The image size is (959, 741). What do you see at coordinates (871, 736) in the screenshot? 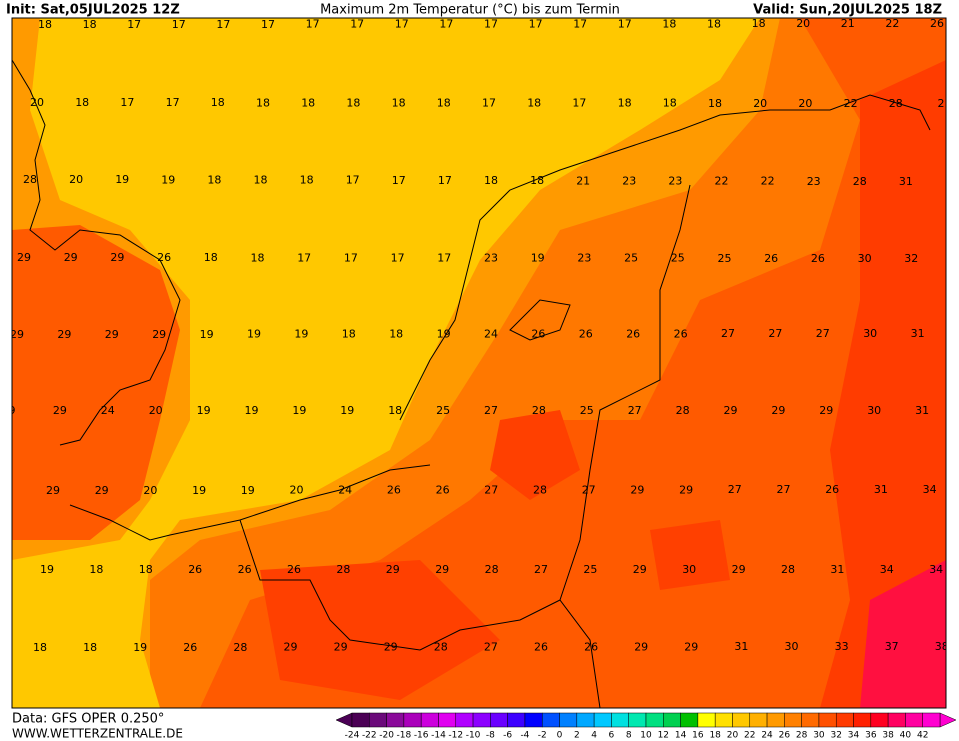
I see `colorbar-label: 36` at bounding box center [871, 736].